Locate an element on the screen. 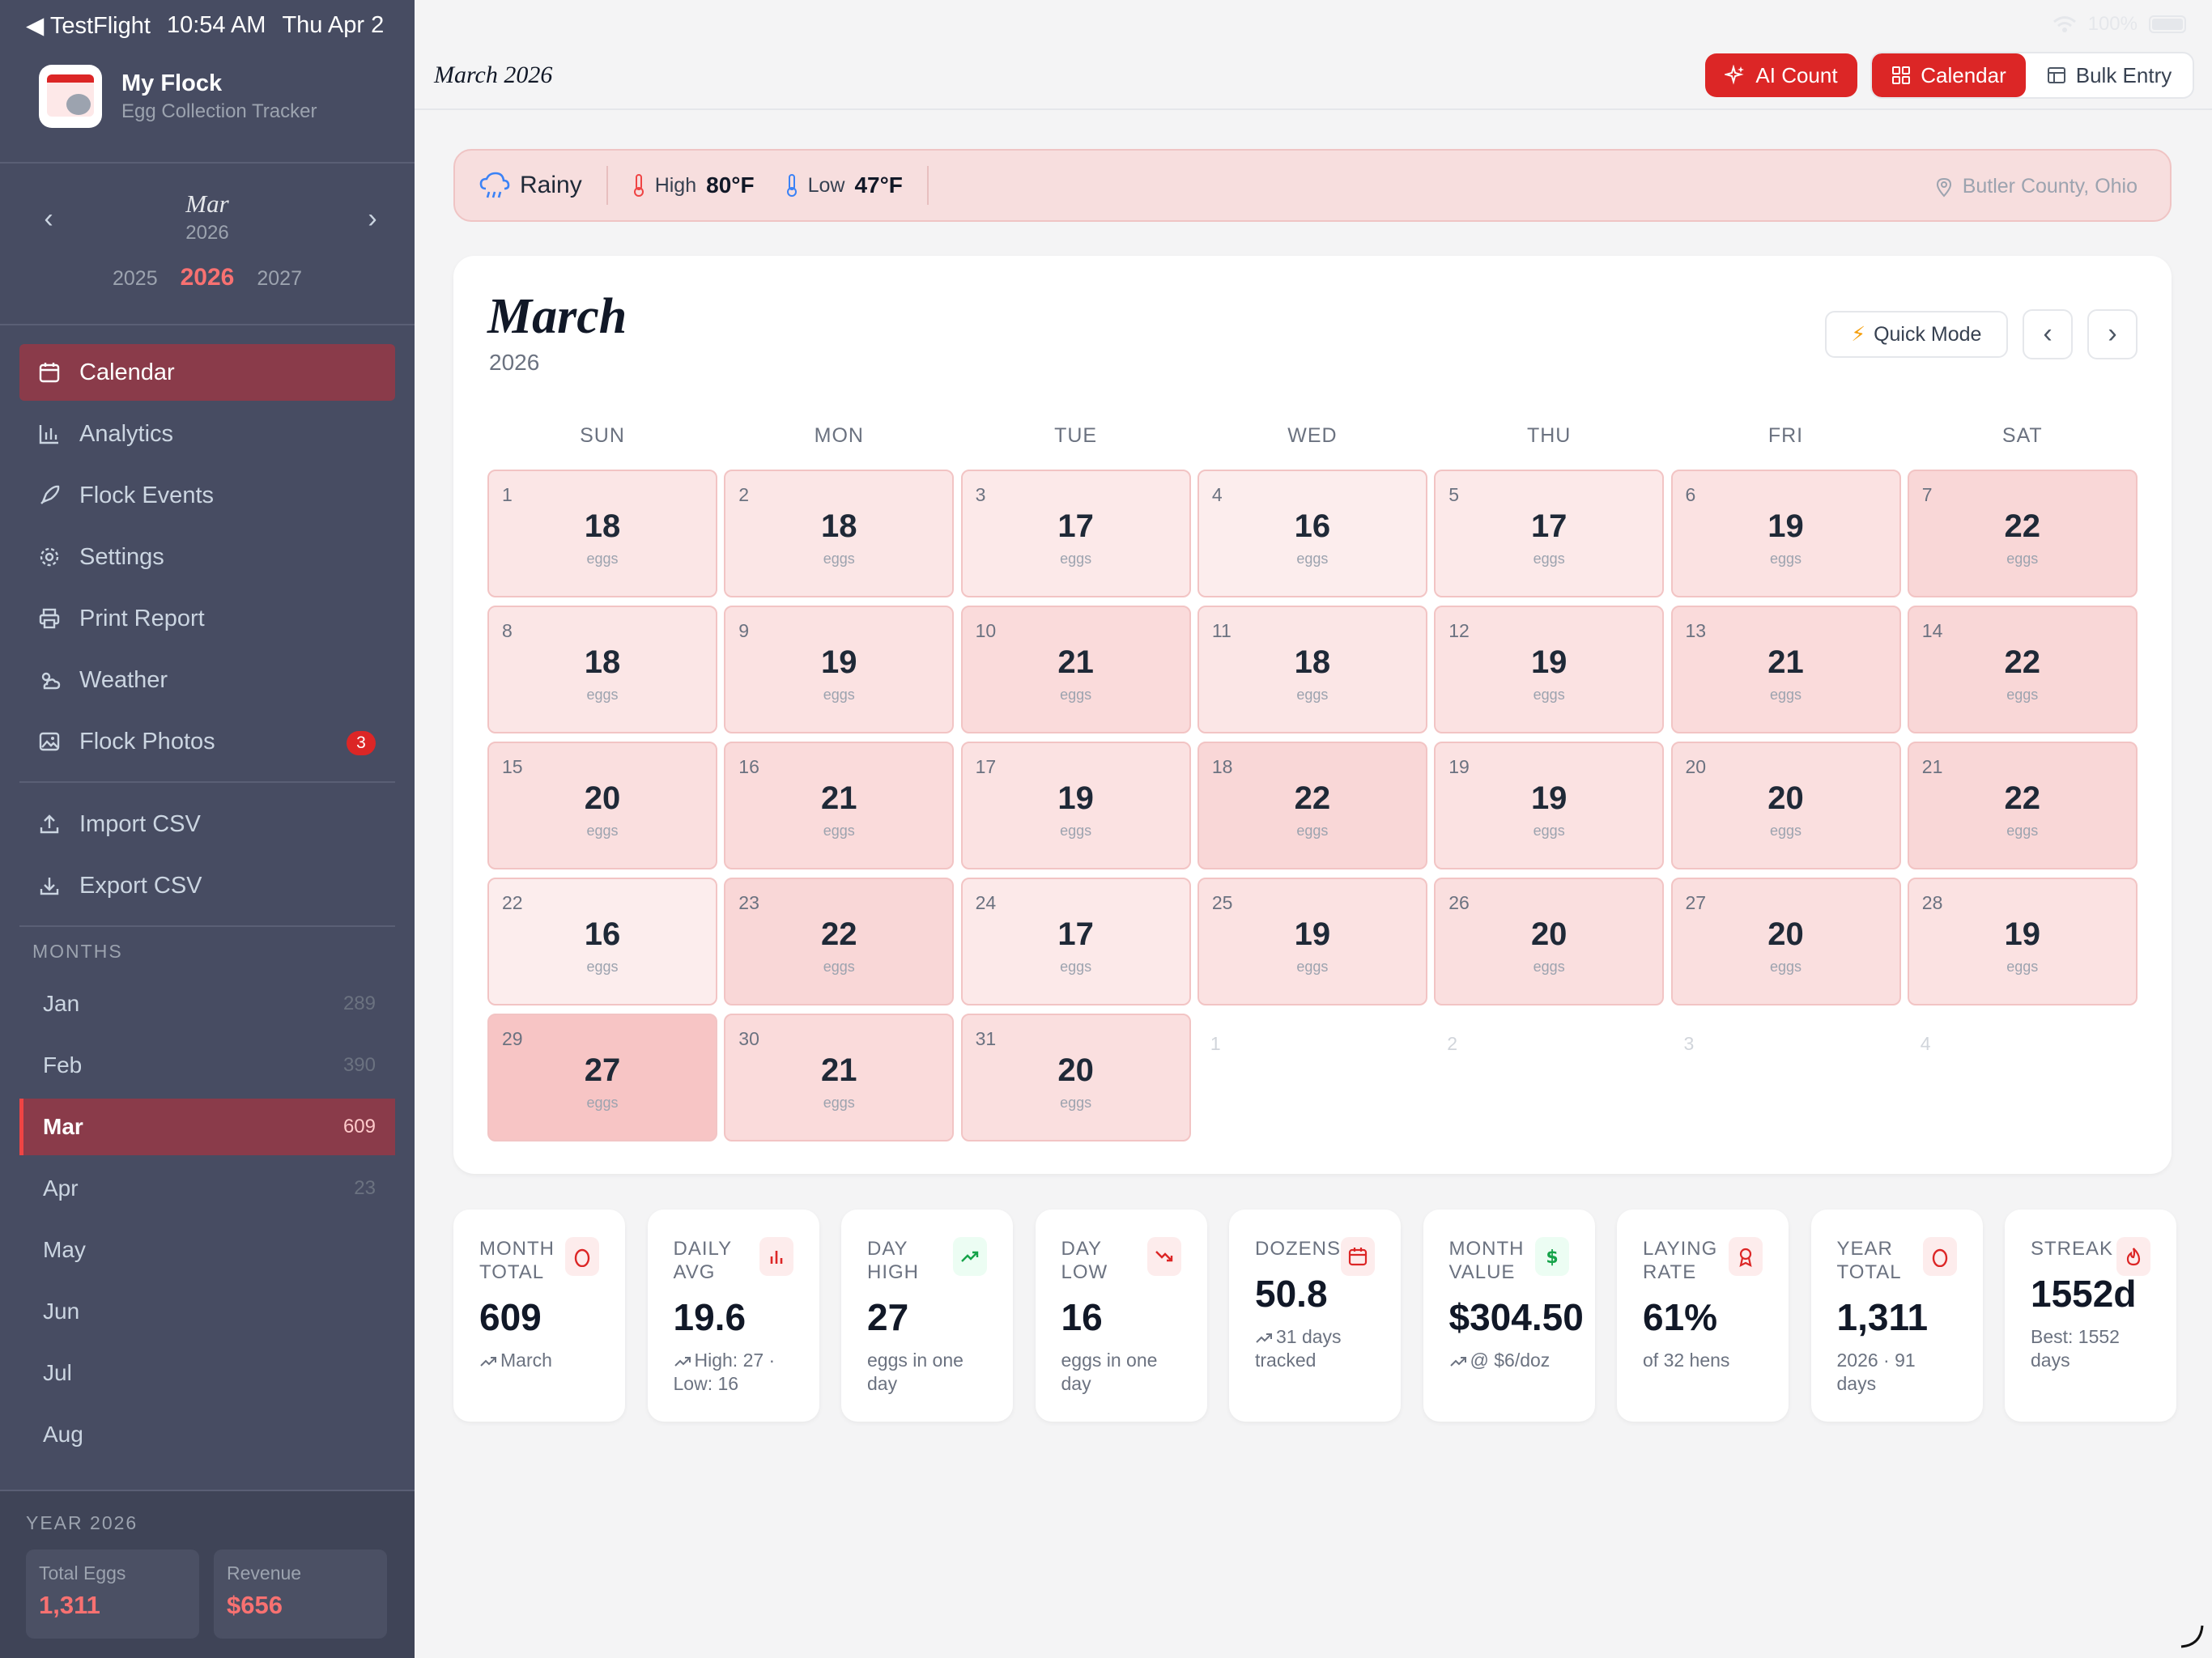  year-option-selected: 2026 is located at coordinates (208, 277).